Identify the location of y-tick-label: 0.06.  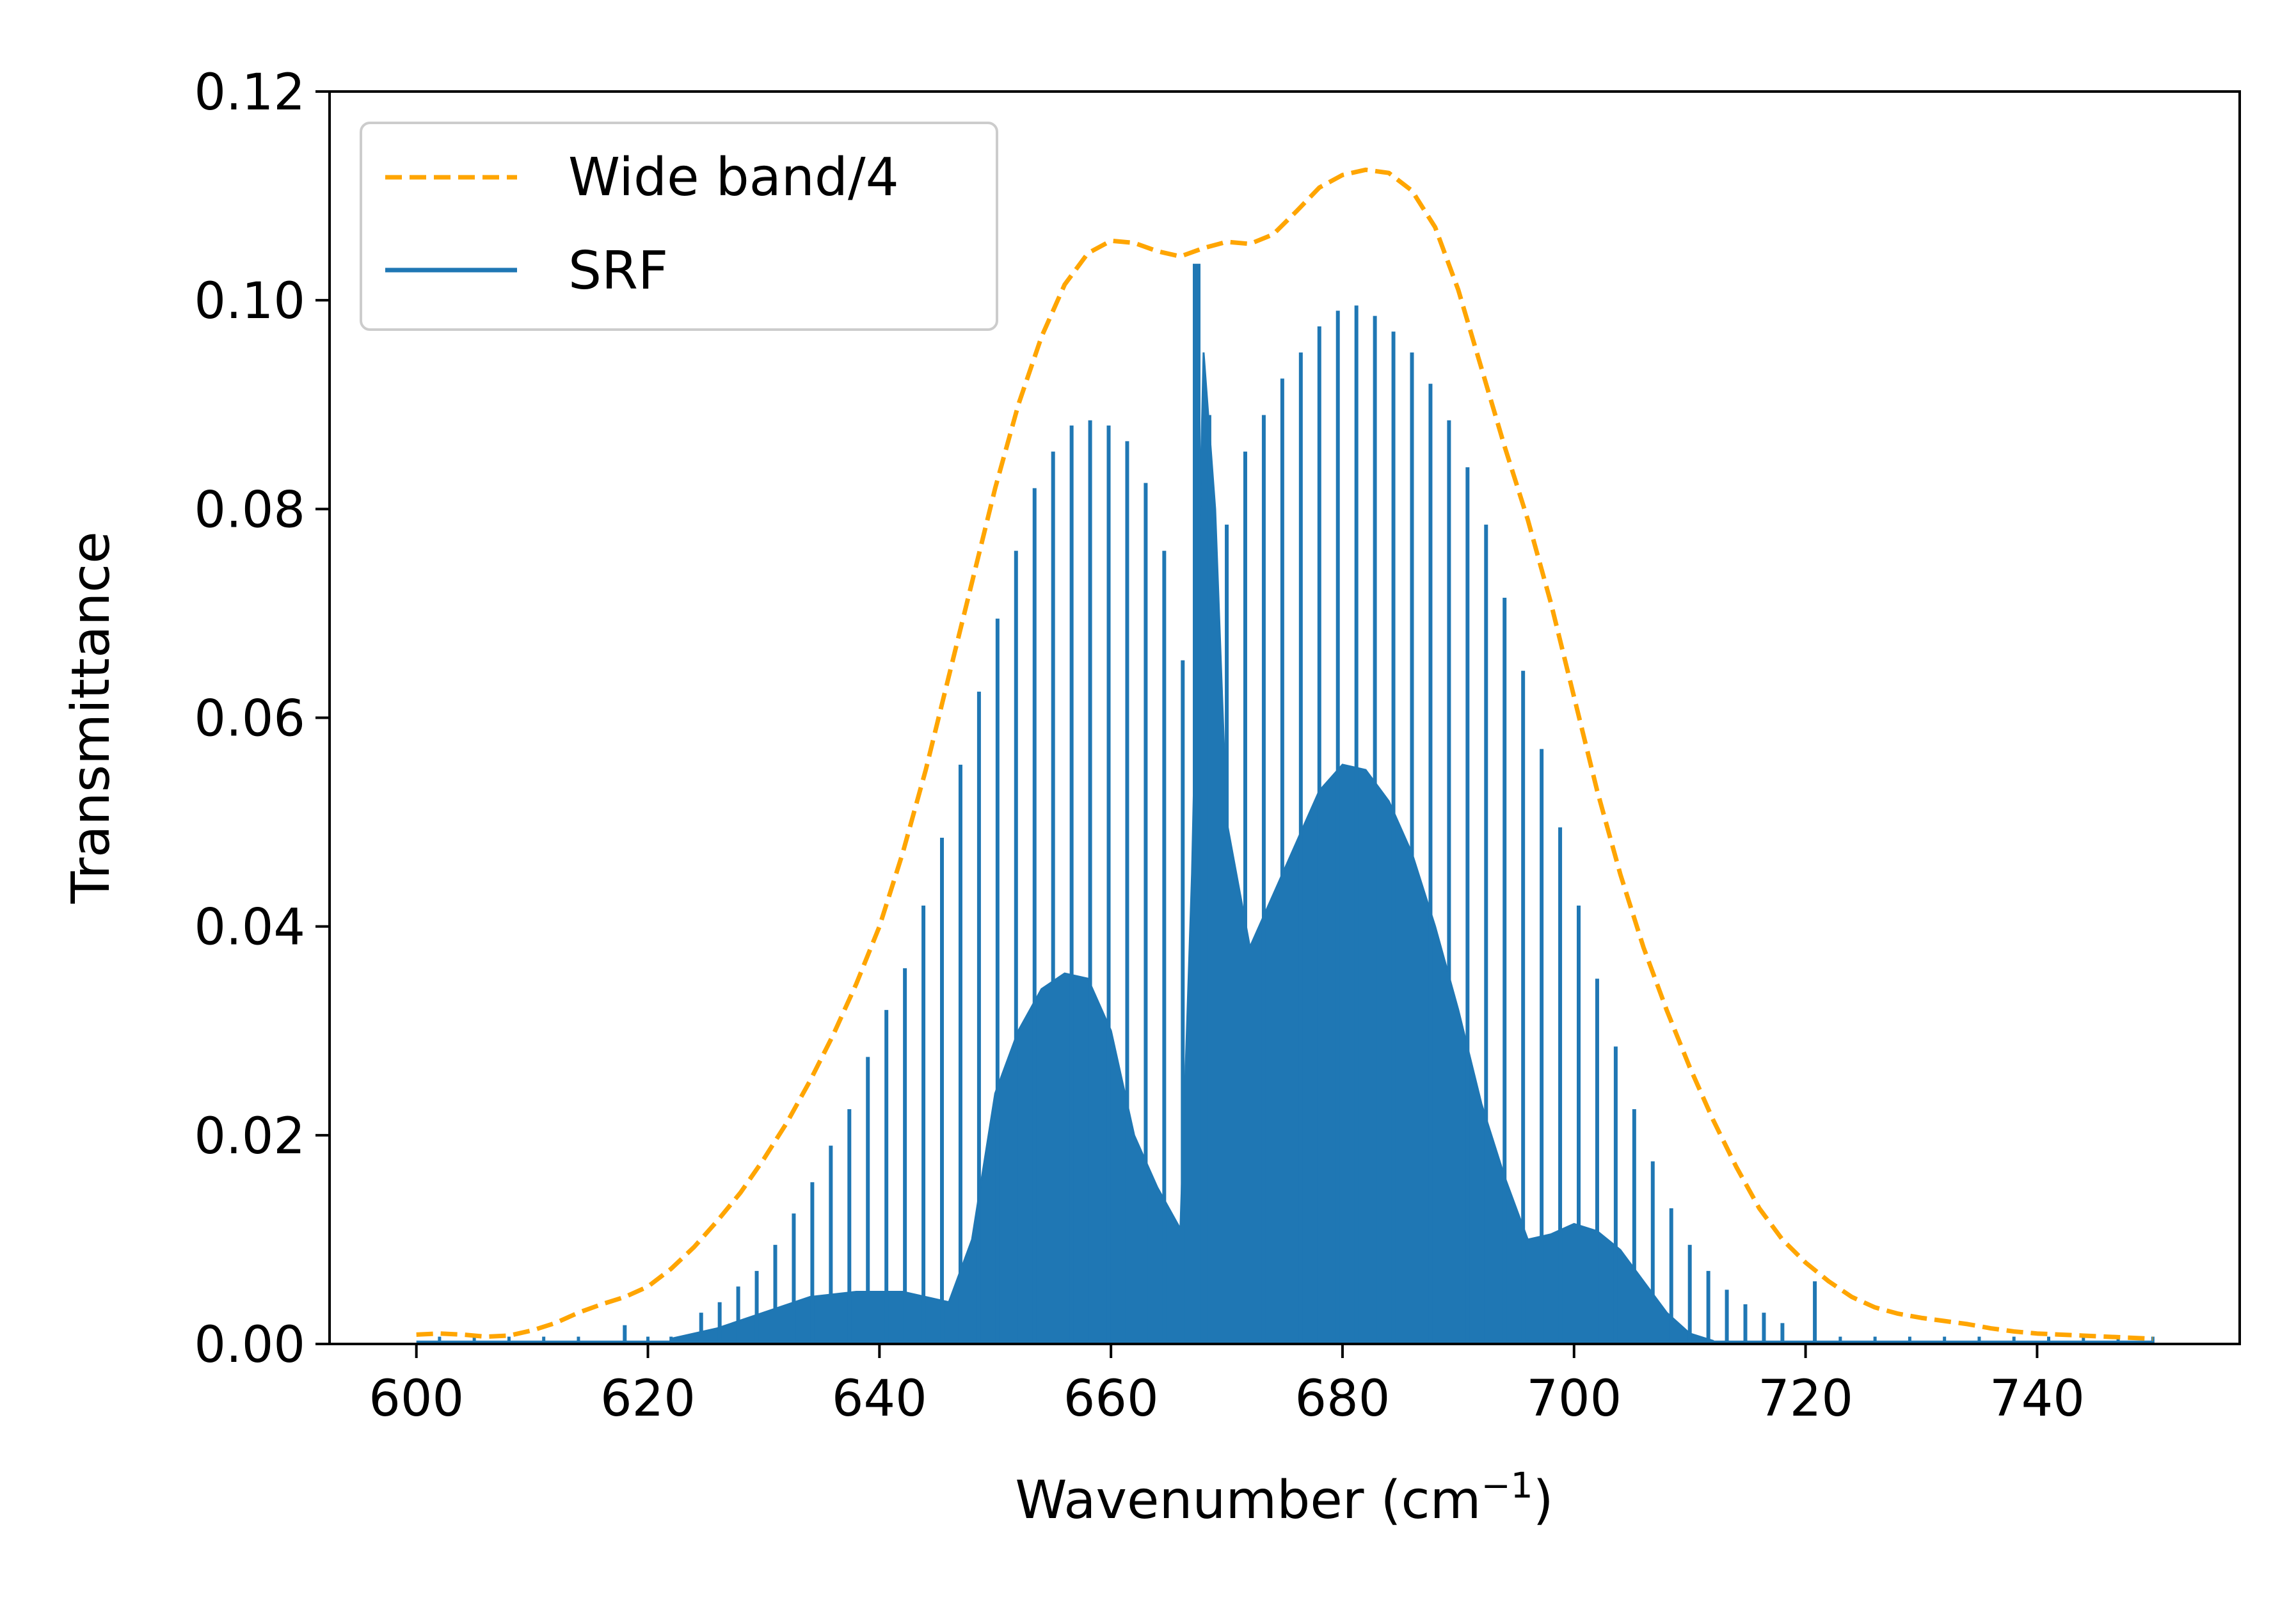
(249, 719).